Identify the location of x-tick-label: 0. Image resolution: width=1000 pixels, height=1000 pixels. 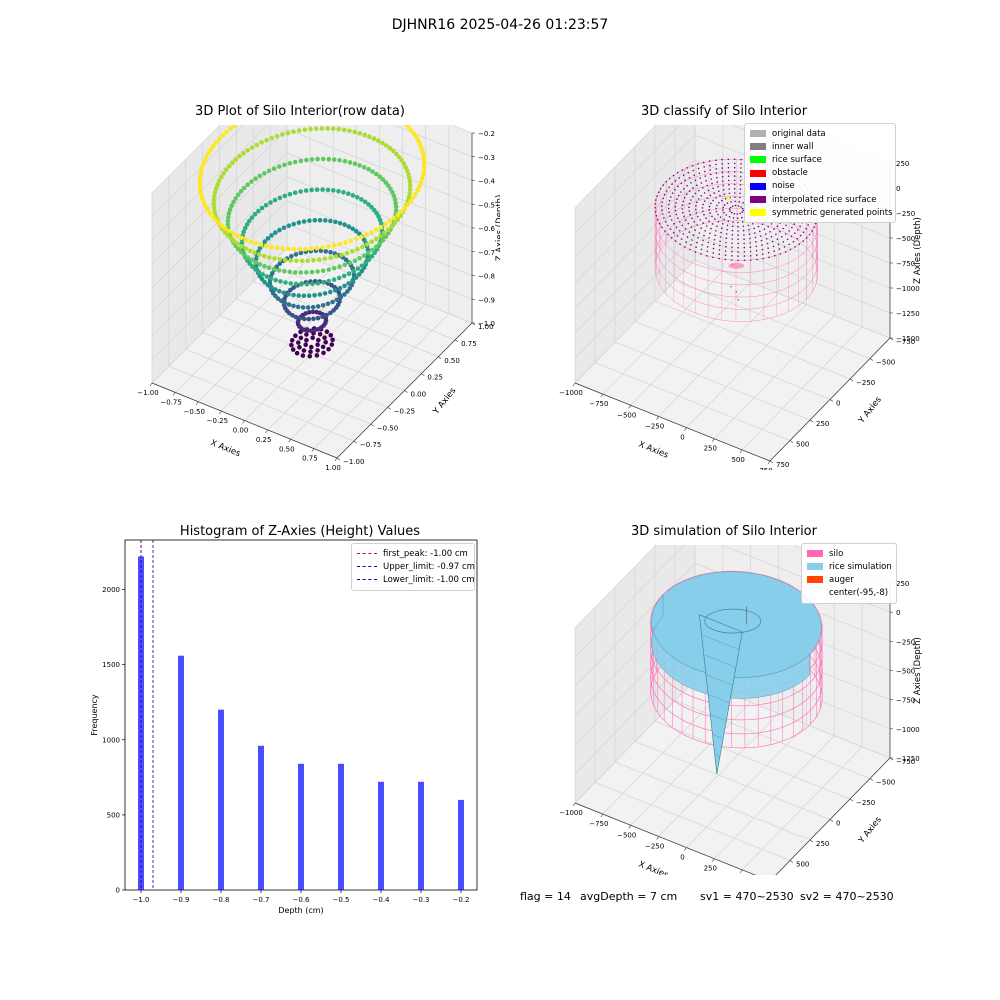
(682, 438).